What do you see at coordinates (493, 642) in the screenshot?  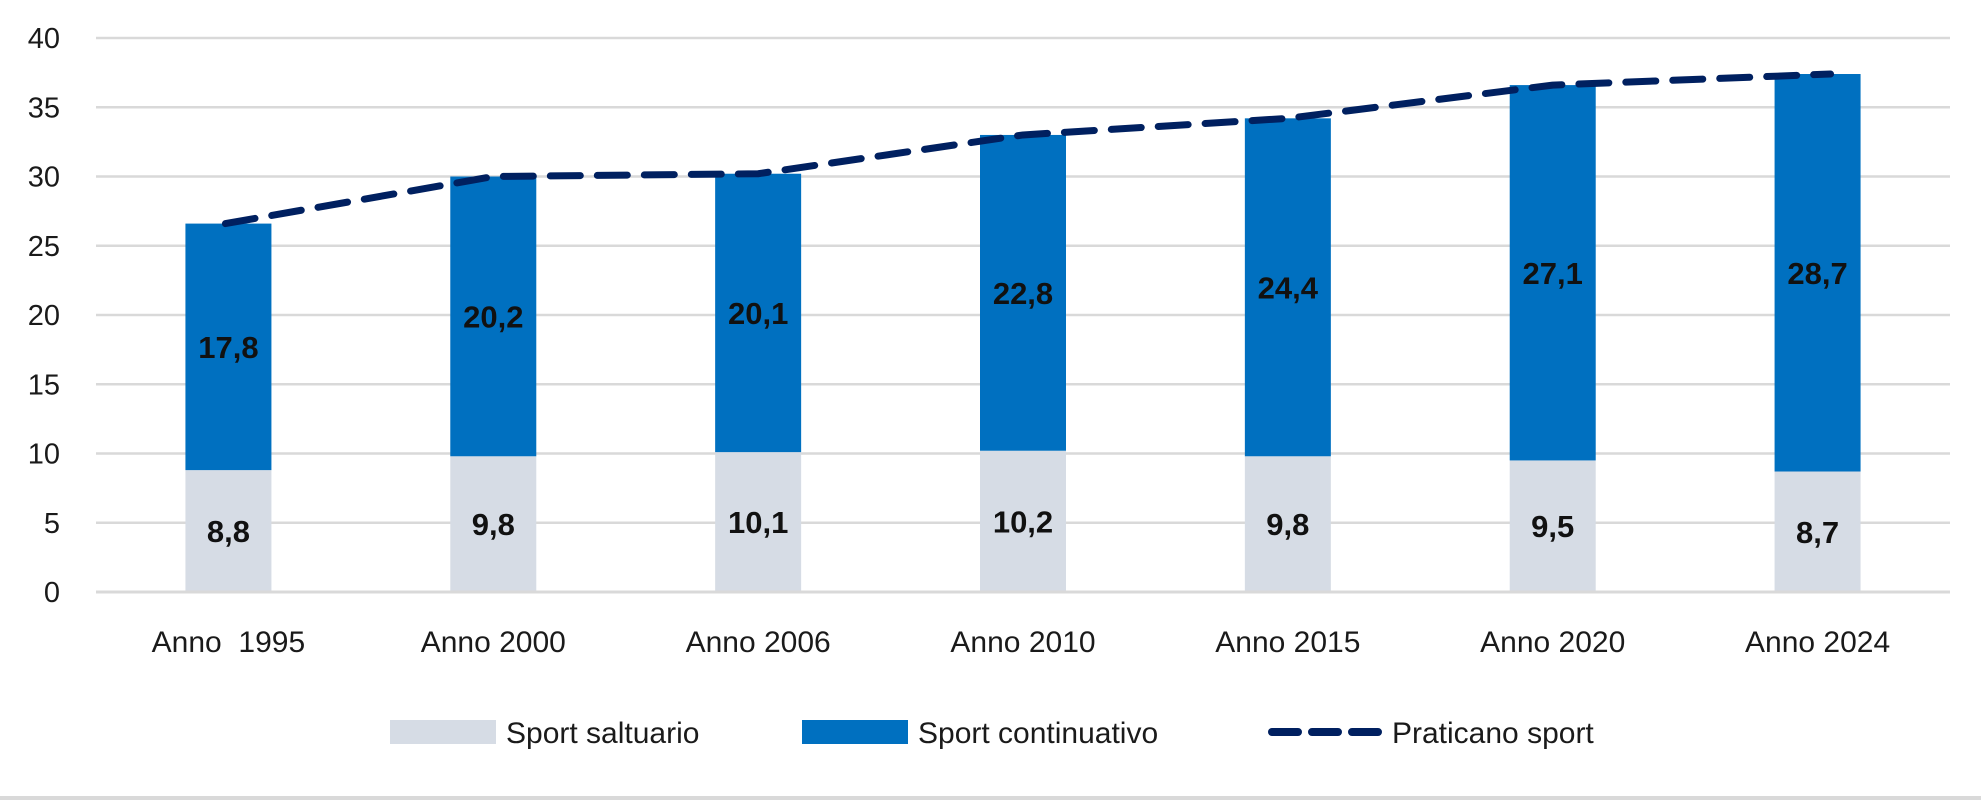 I see `x-tick-label: Anno 2000` at bounding box center [493, 642].